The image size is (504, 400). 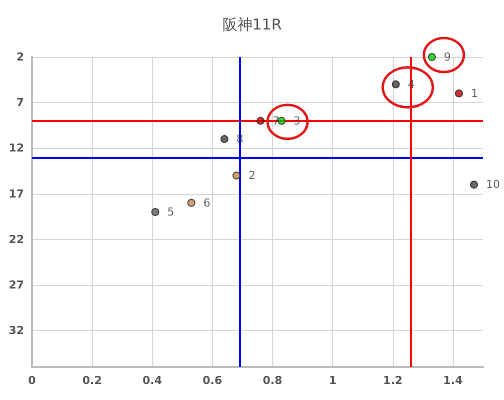 What do you see at coordinates (152, 380) in the screenshot?
I see `x-tick-label: 0.4` at bounding box center [152, 380].